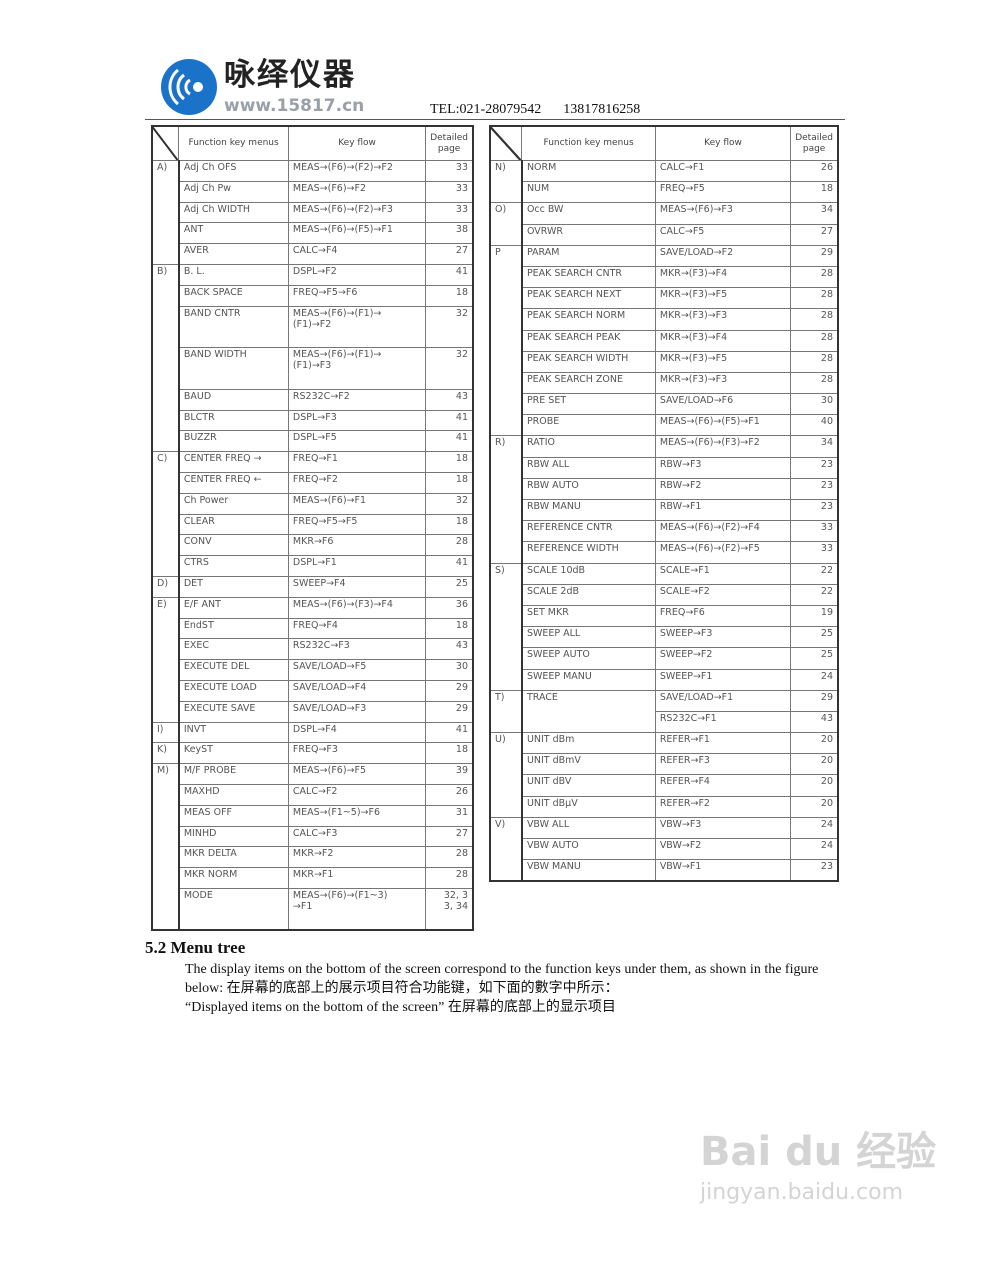 The height and width of the screenshot is (1280, 989). I want to click on table-row: UNIT dBV REFER→F4 20, so click(664, 785).